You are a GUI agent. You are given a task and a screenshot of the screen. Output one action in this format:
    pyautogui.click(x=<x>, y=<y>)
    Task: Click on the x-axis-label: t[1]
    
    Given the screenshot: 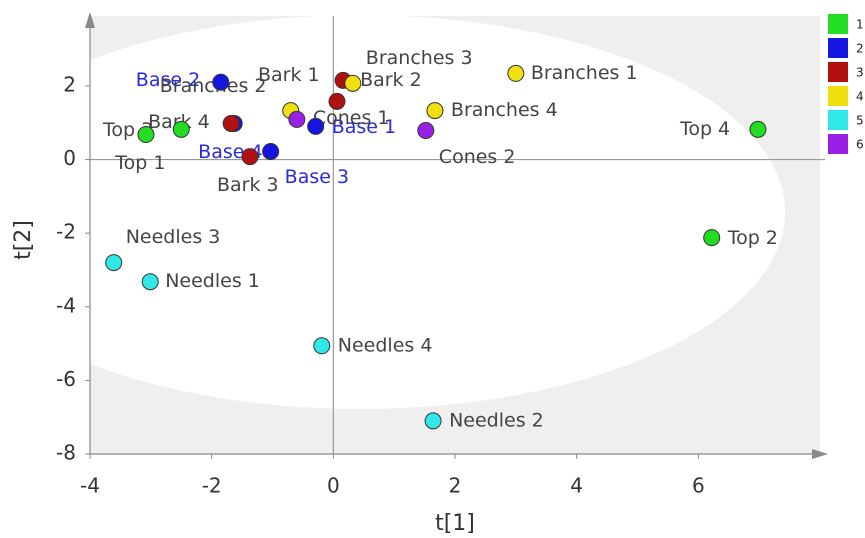 What is the action you would take?
    pyautogui.click(x=455, y=523)
    